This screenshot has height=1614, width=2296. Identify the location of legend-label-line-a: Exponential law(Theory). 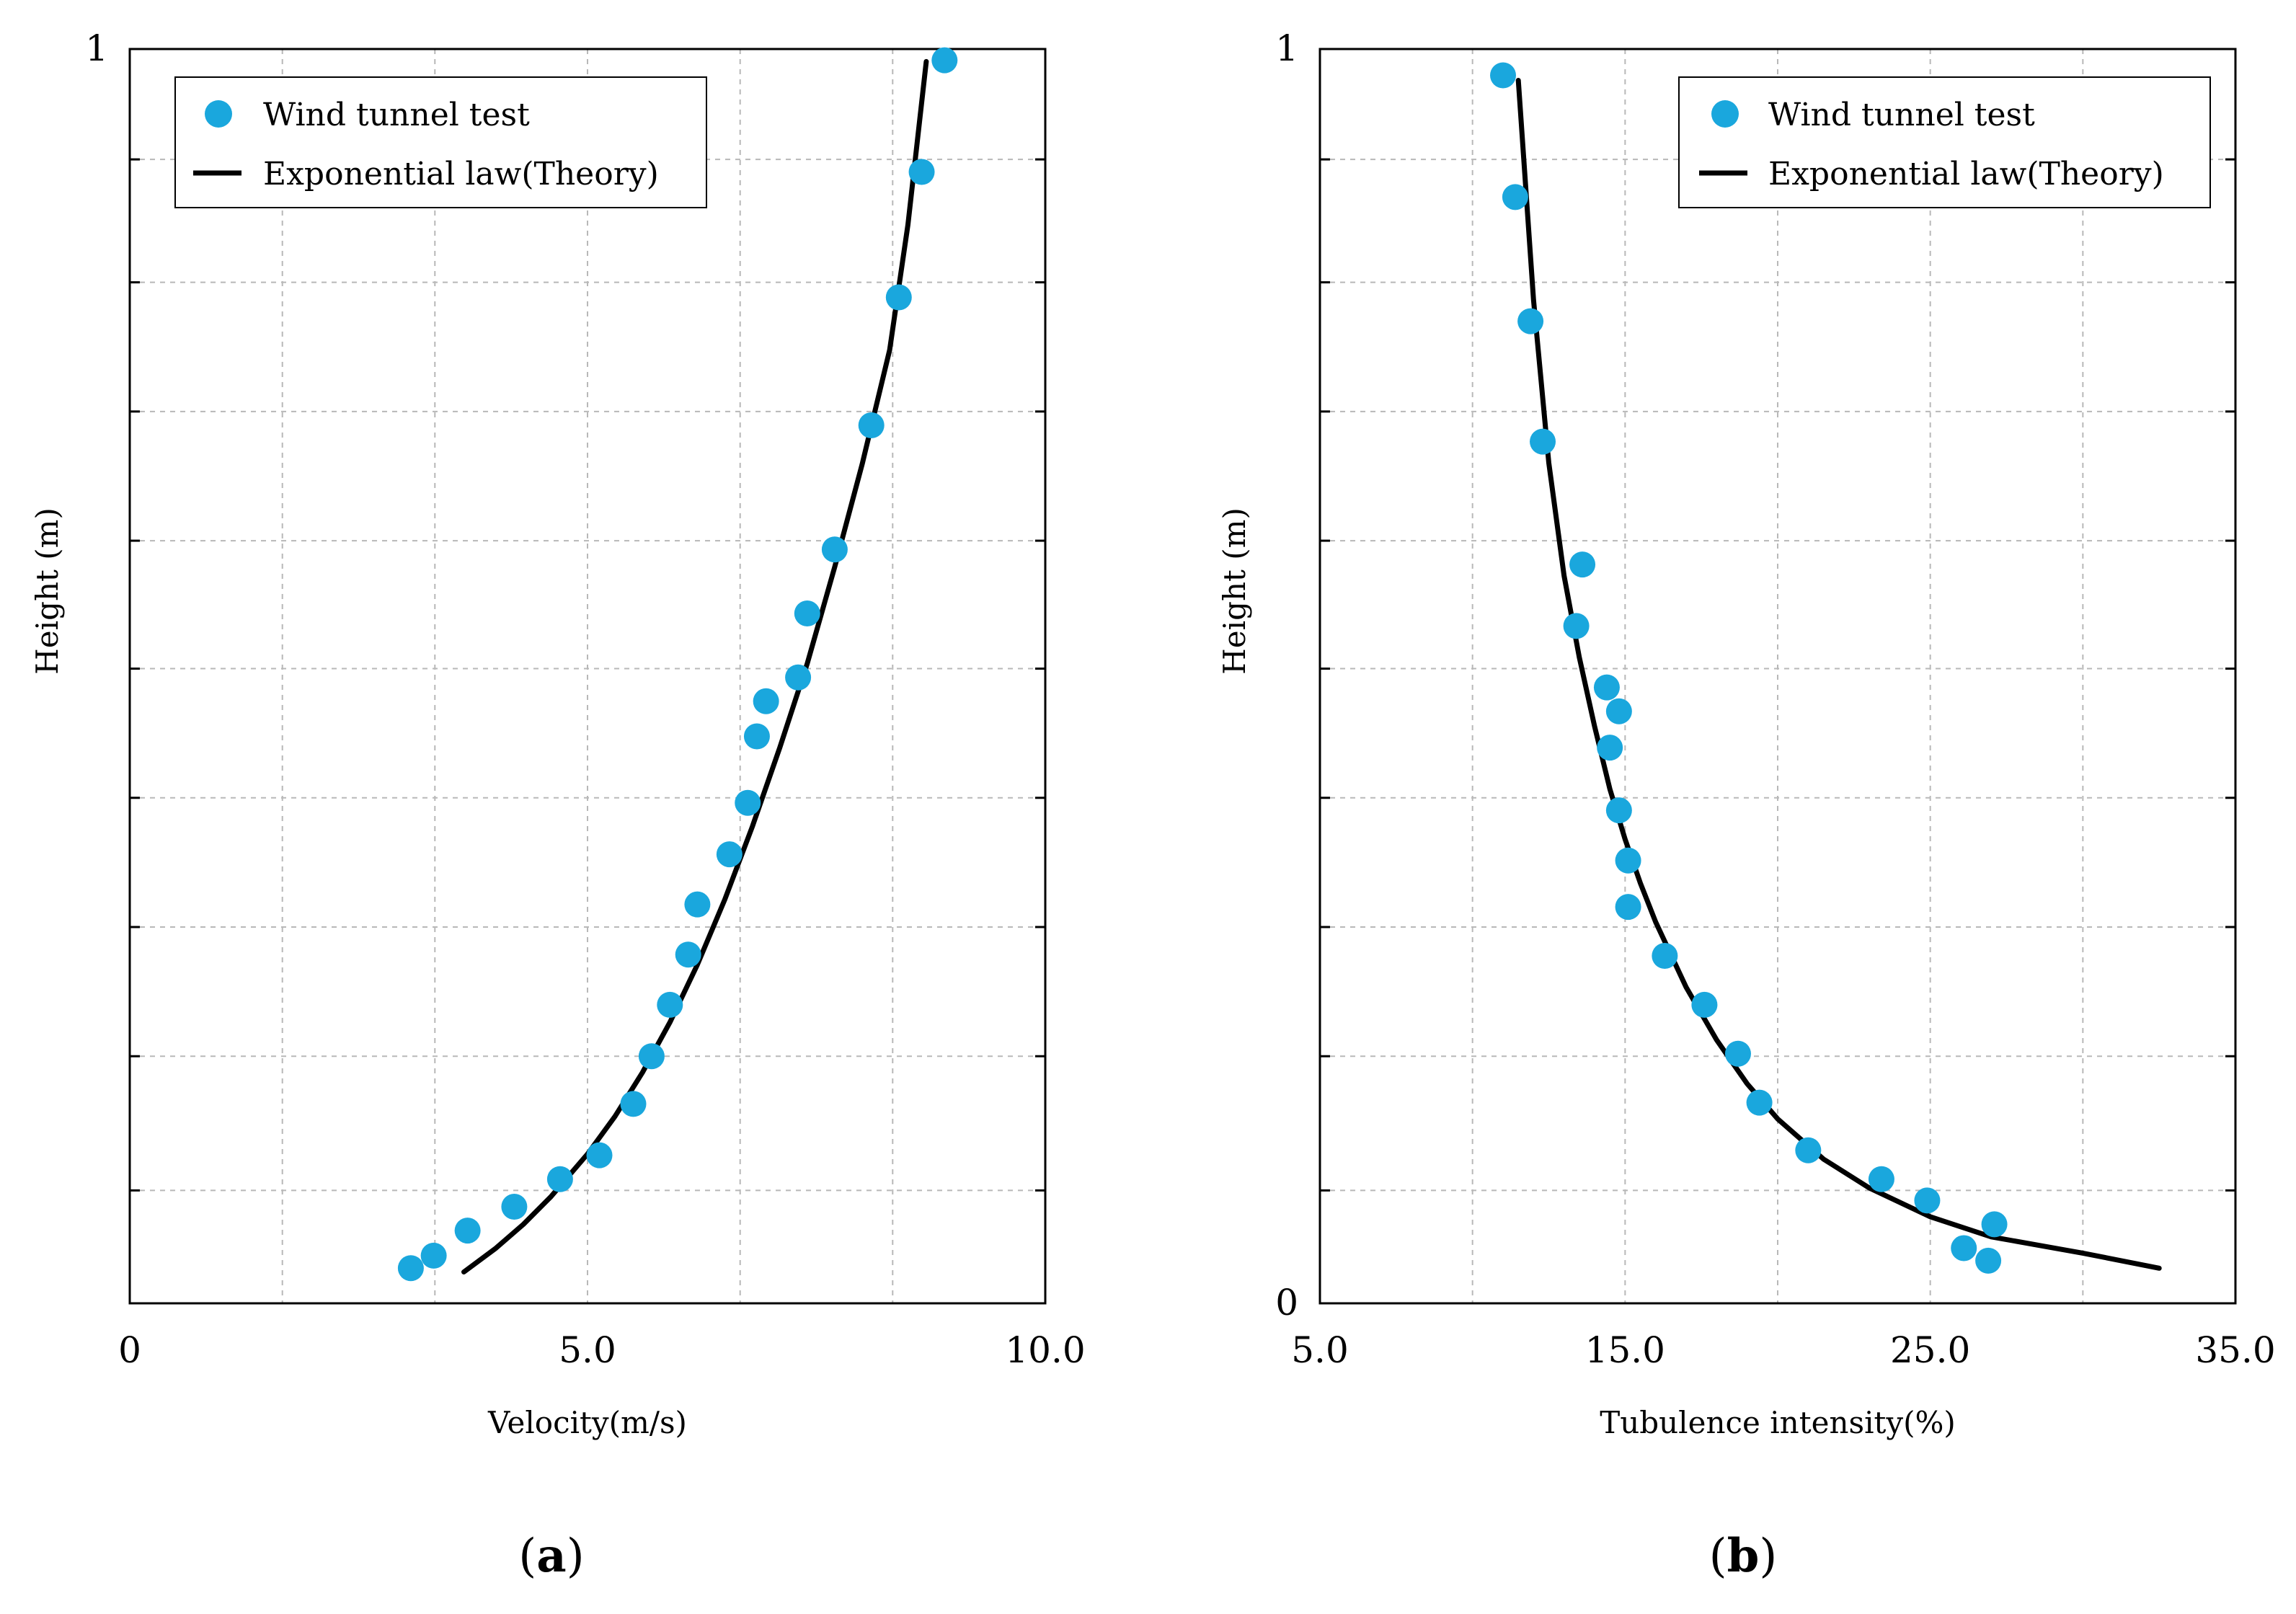
(461, 174).